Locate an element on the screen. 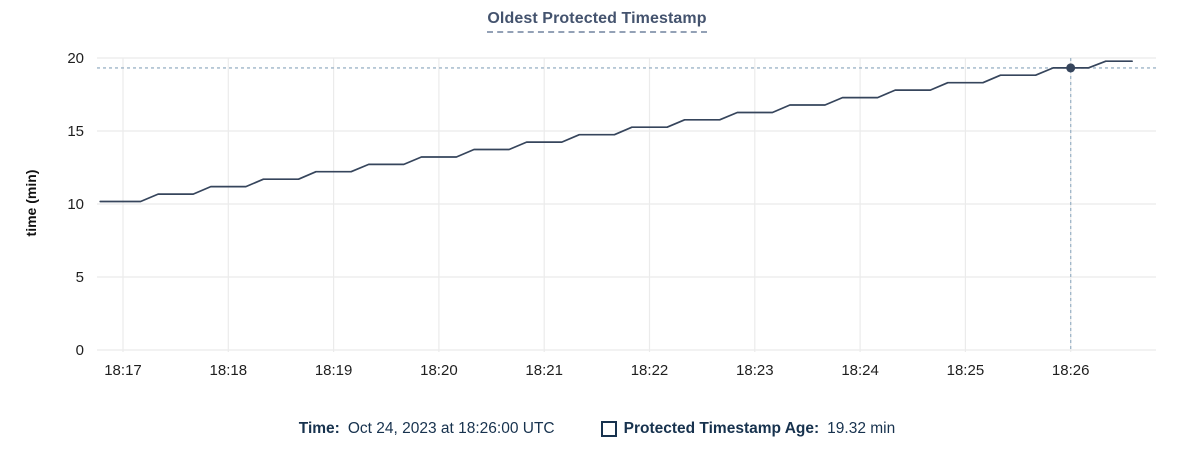 The height and width of the screenshot is (466, 1194). legend-time-value: Oct 24, 2023 at 18:26:00 UTC is located at coordinates (451, 428).